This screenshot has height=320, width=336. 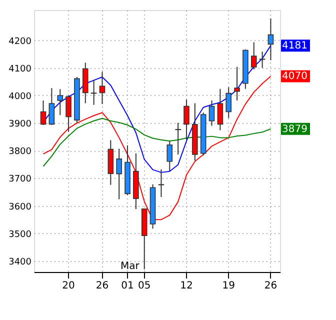 I want to click on data-label: 4181, so click(x=295, y=46).